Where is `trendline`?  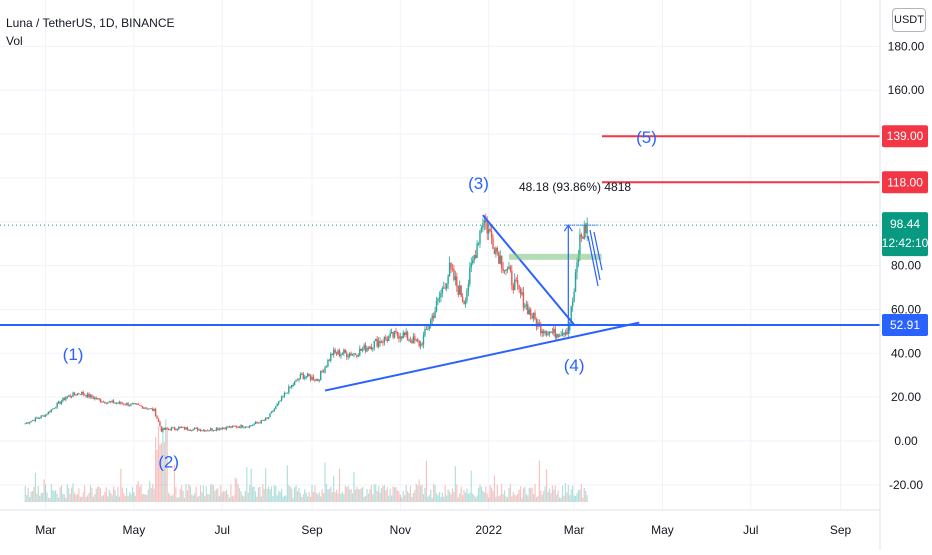
trendline is located at coordinates (482, 356).